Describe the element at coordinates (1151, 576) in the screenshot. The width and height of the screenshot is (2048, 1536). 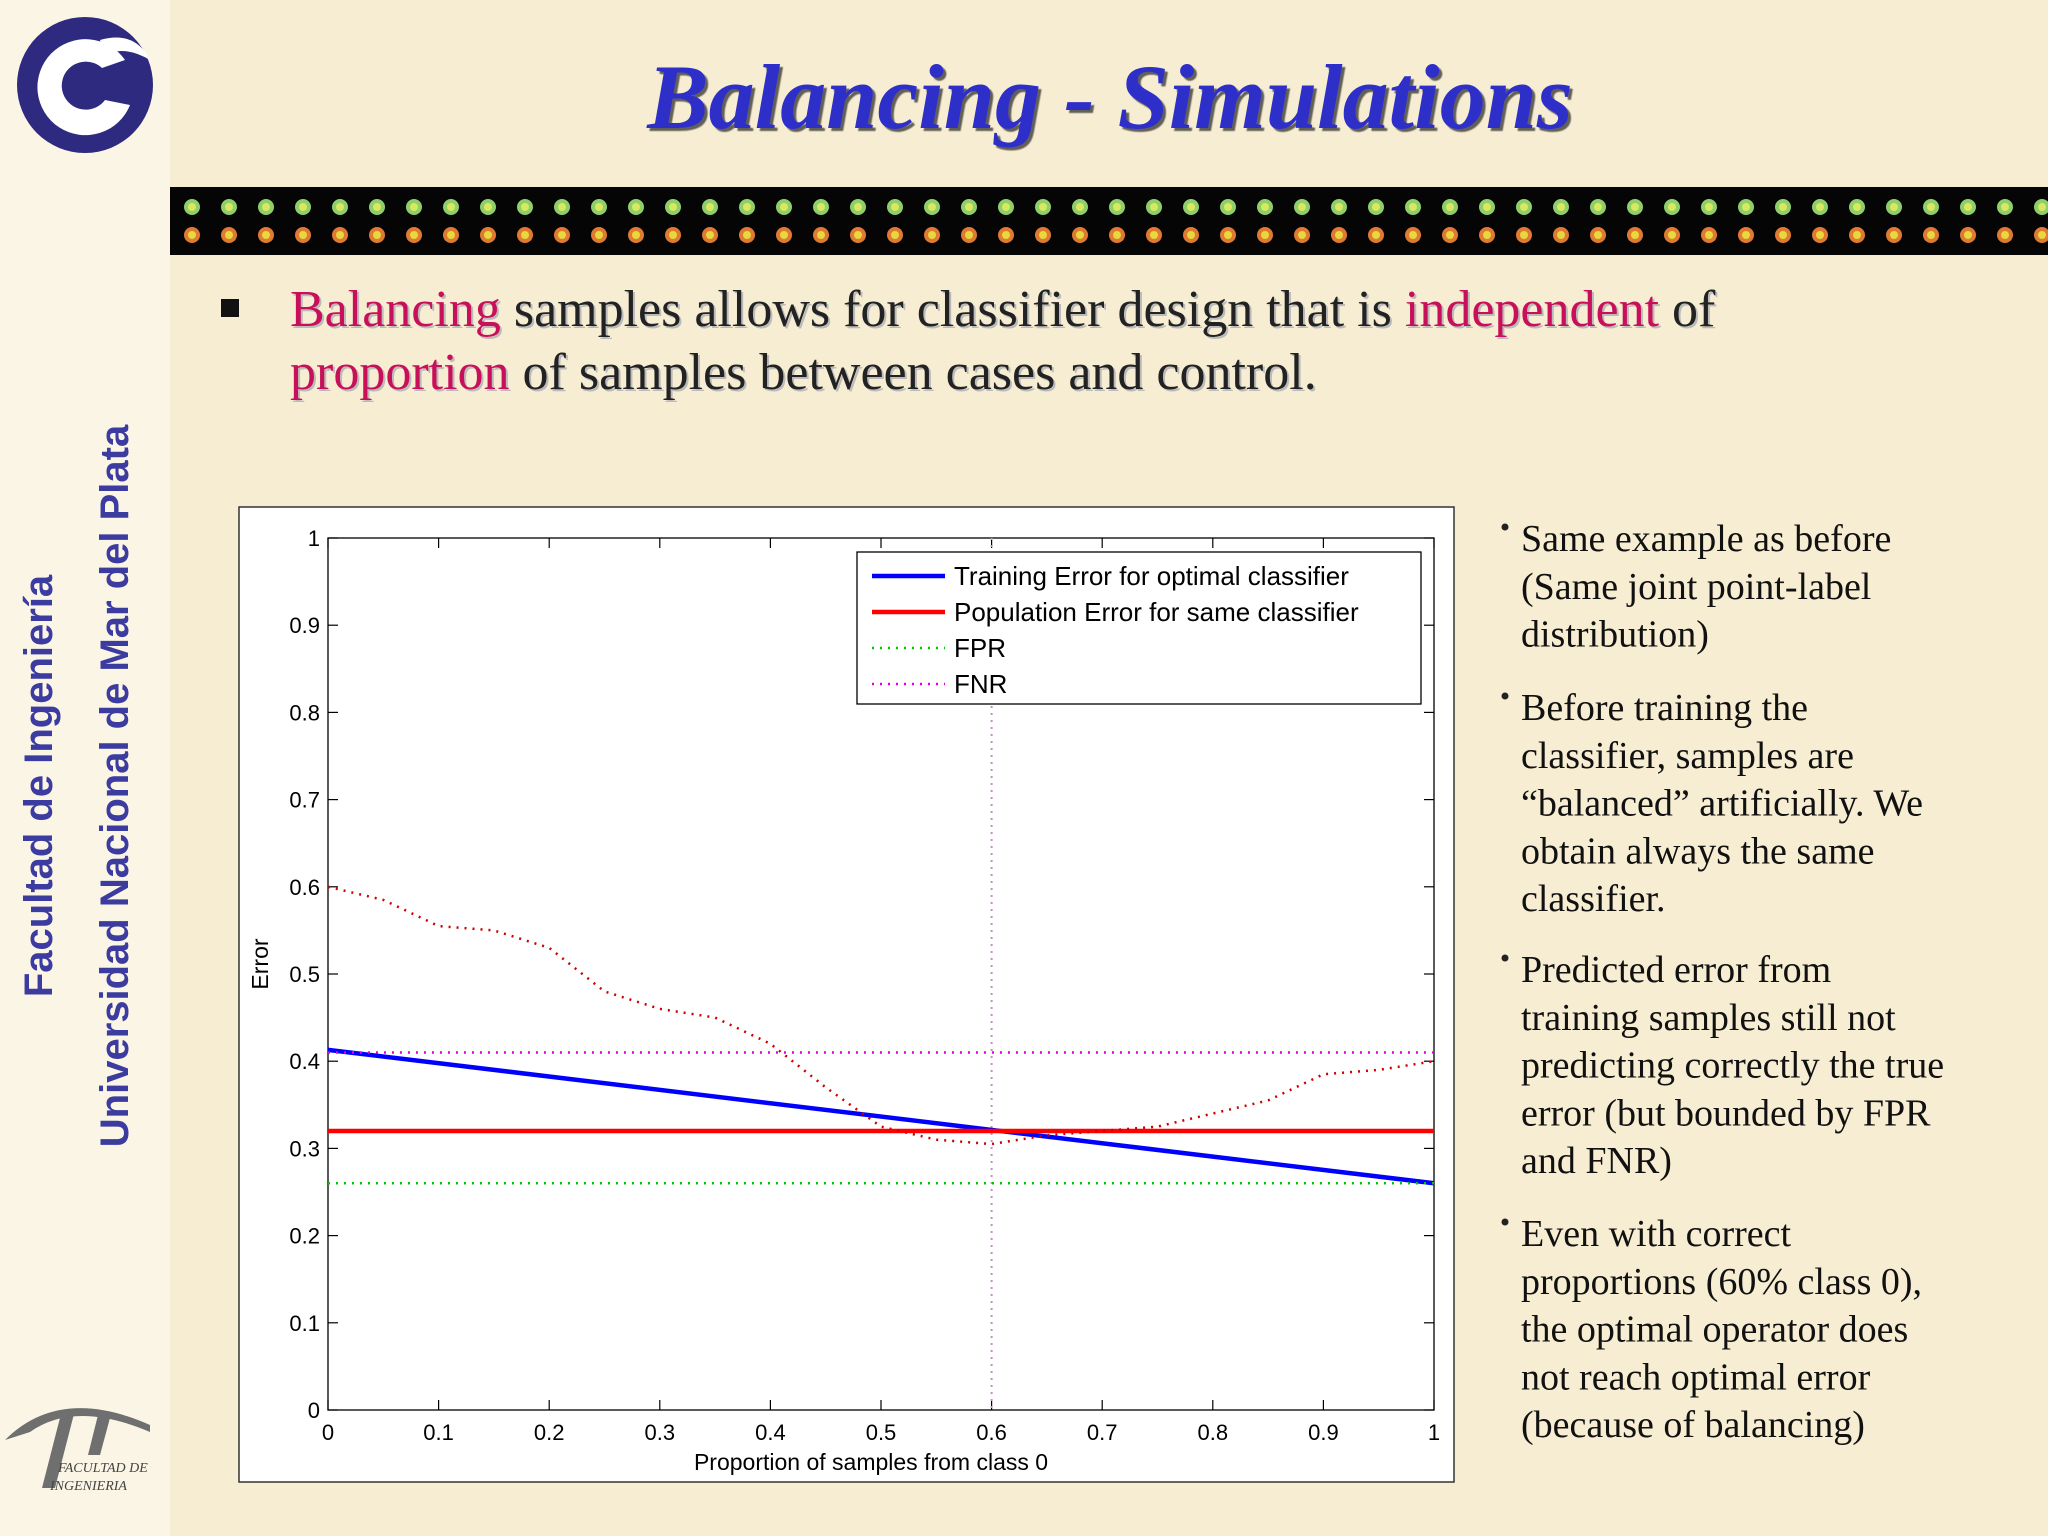
I see `legend-label: Training Error for optimal classifier` at that location.